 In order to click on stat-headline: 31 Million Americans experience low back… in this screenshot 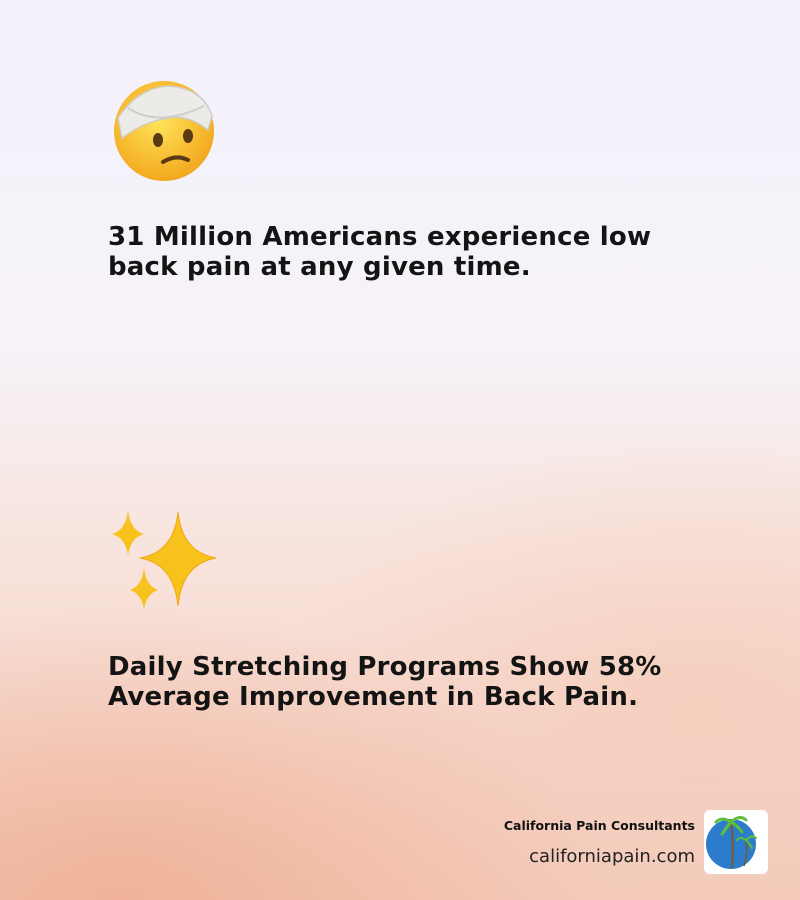, I will do `click(380, 252)`.